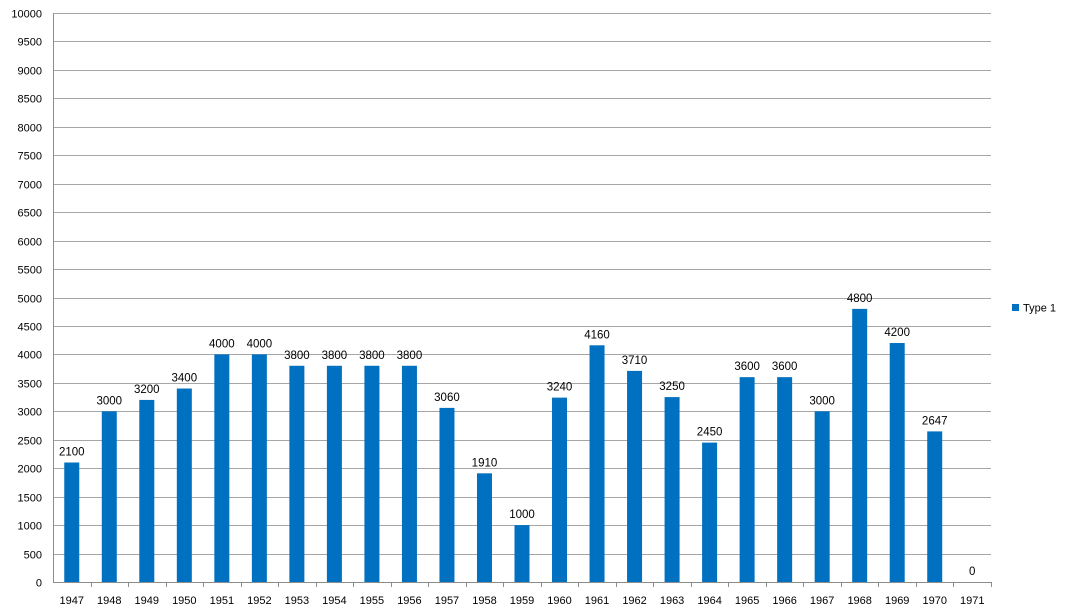 The width and height of the screenshot is (1072, 616). Describe the element at coordinates (747, 479) in the screenshot. I see `bar-1965` at that location.